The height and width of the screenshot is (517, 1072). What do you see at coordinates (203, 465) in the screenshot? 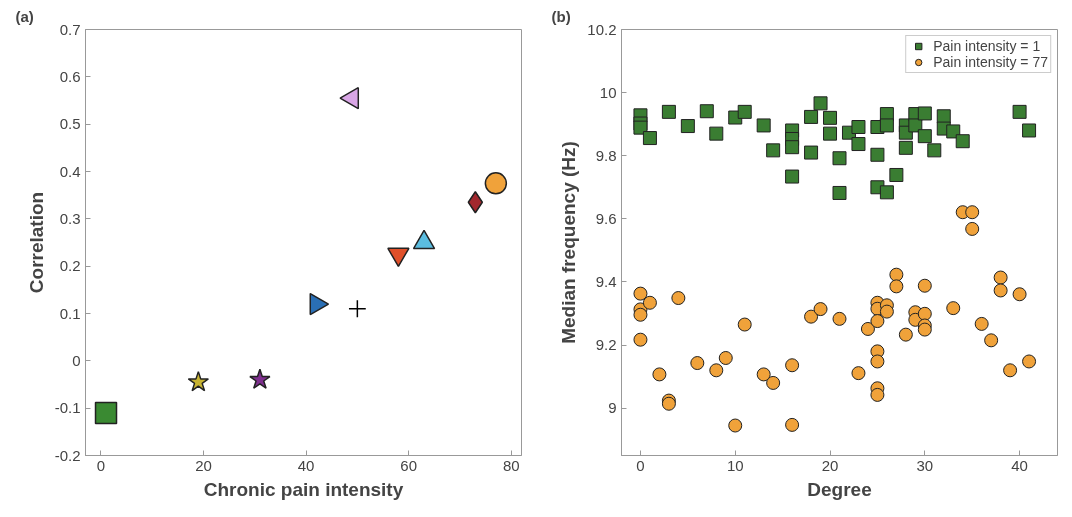
I see `x-tick-label: 20` at bounding box center [203, 465].